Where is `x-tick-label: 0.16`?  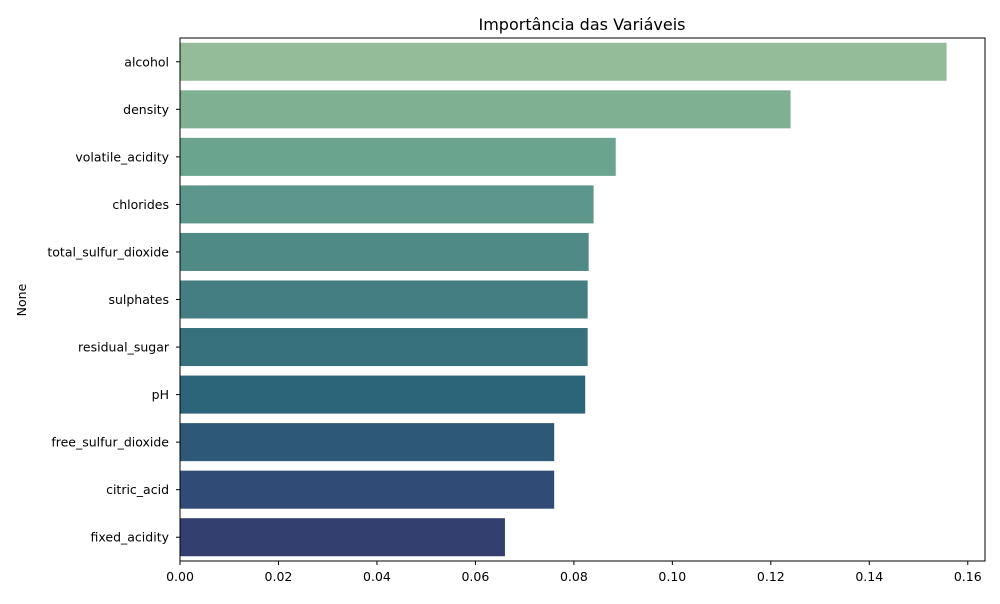 x-tick-label: 0.16 is located at coordinates (968, 576).